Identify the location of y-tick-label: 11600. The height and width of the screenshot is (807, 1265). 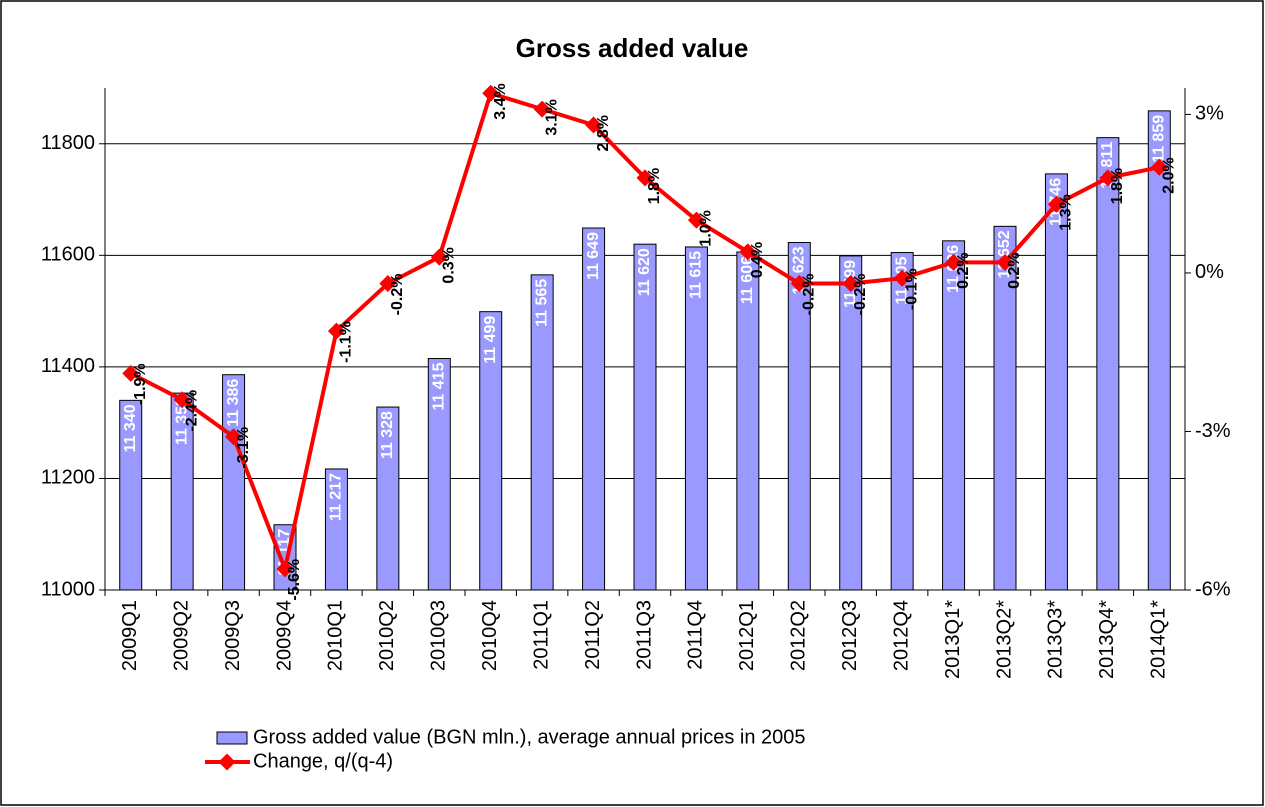
(68, 255).